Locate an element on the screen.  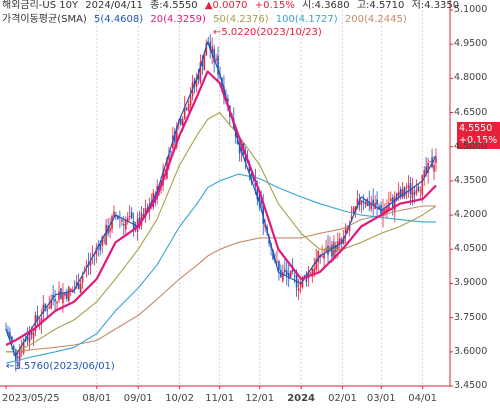
high-annotation: ←5.0220(2023/10/23) is located at coordinates (267, 32).